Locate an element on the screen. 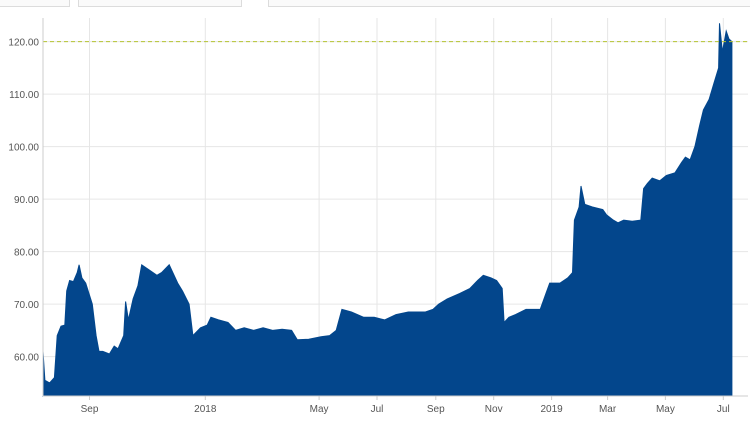  top-strip is located at coordinates (375, 4).